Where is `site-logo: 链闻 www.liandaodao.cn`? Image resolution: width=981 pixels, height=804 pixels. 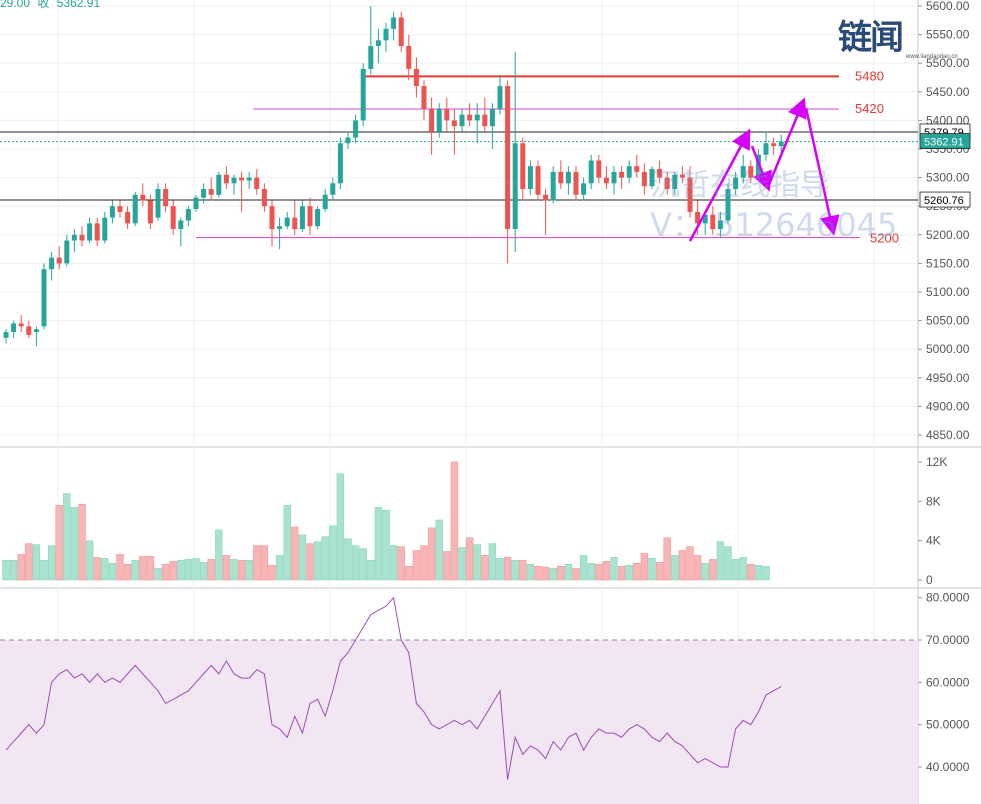
site-logo: 链闻 www.liandaodao.cn is located at coordinates (904, 41).